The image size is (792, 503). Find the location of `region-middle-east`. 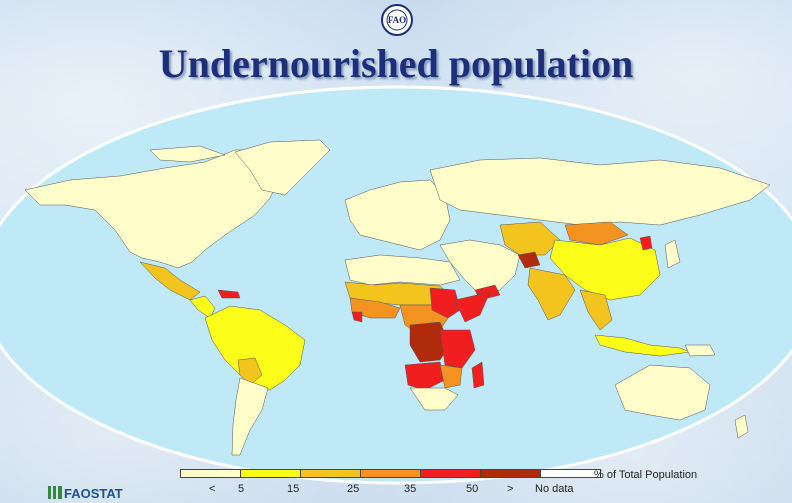

region-middle-east is located at coordinates (480, 267).